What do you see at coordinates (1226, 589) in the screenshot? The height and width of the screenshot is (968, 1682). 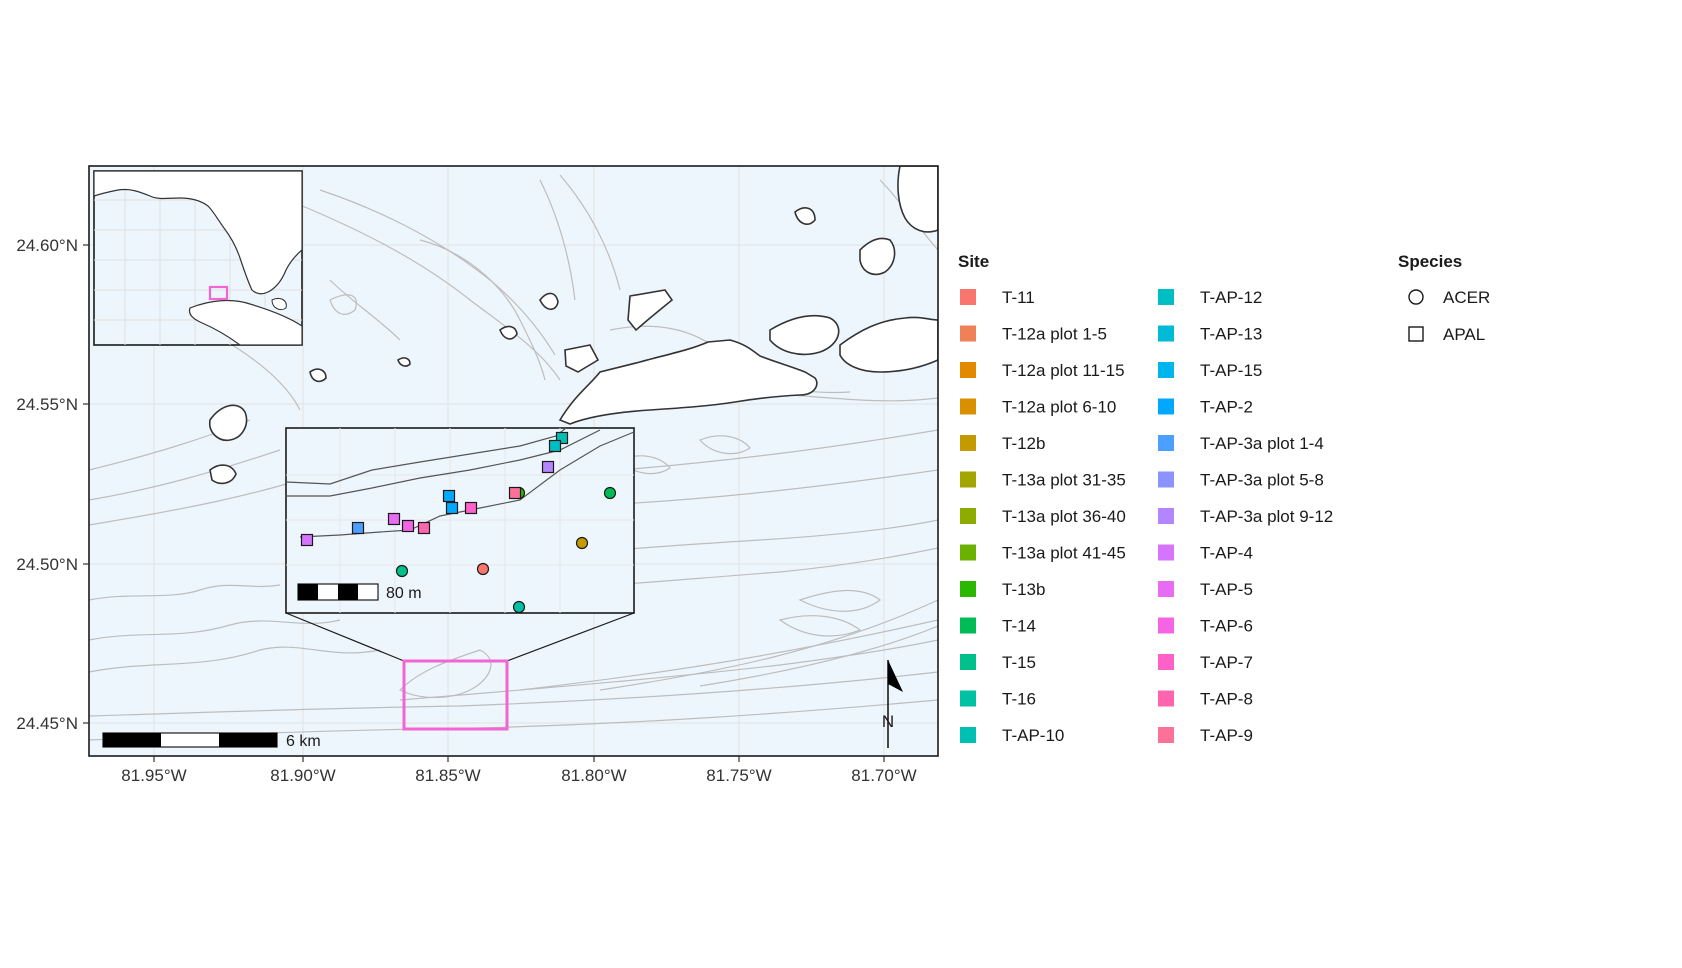 I see `site-legend-label: T-AP-5` at bounding box center [1226, 589].